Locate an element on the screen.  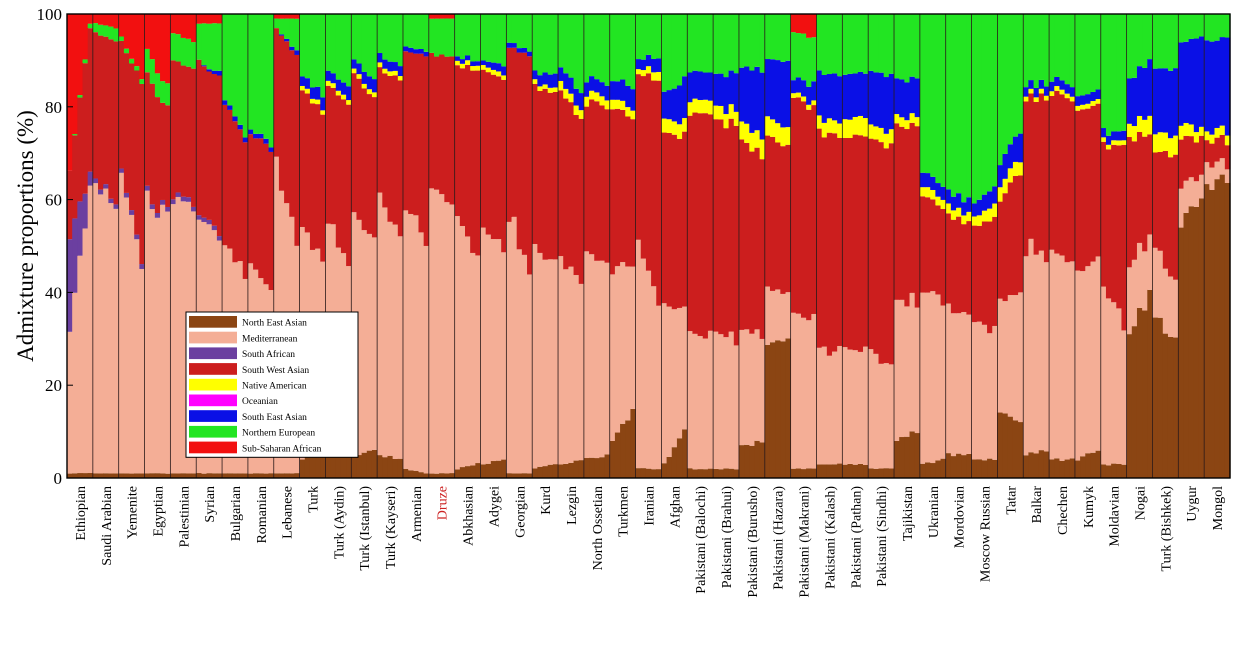
bar-segment-mordovian-north-east-asian is located at coordinates (969, 465).